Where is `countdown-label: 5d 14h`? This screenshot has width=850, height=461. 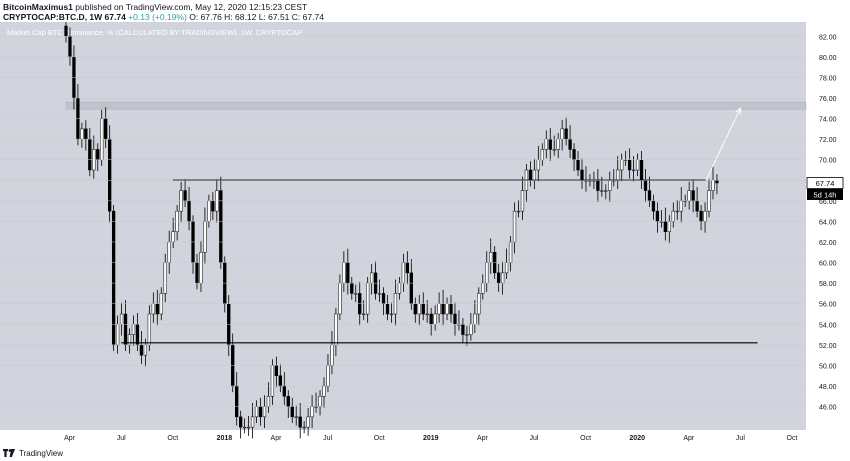
countdown-label: 5d 14h is located at coordinates (825, 194).